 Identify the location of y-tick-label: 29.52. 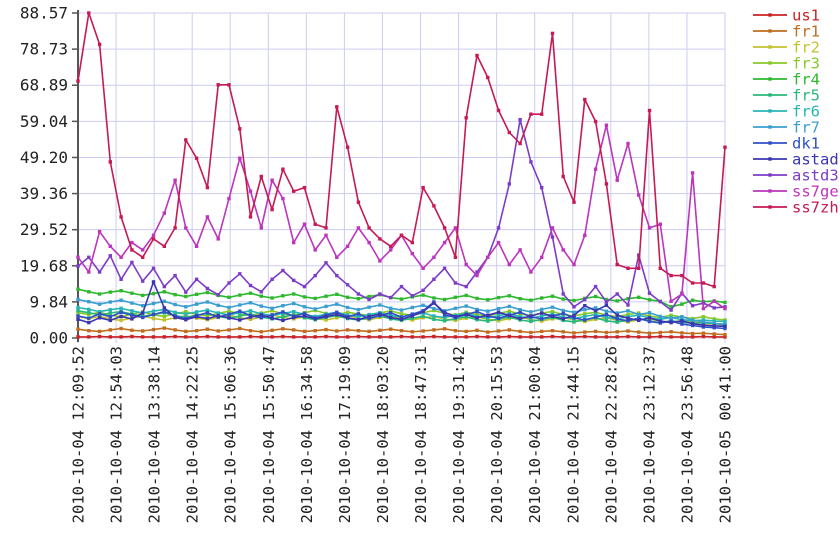
(44, 229).